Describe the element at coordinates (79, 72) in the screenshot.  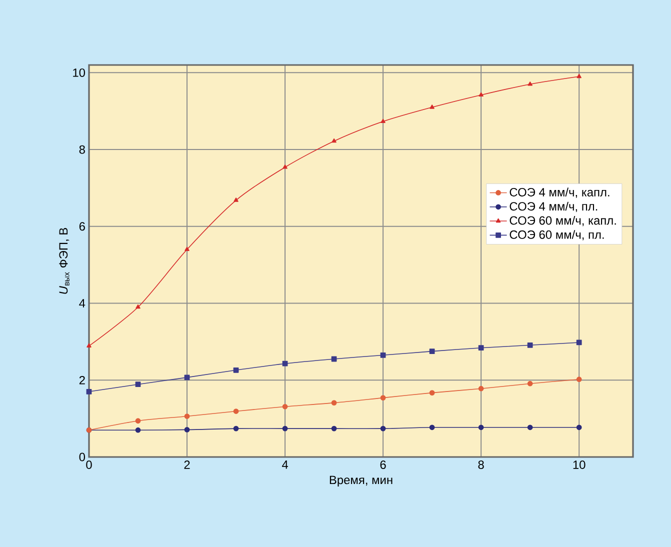
I see `y-tick-label: 10` at that location.